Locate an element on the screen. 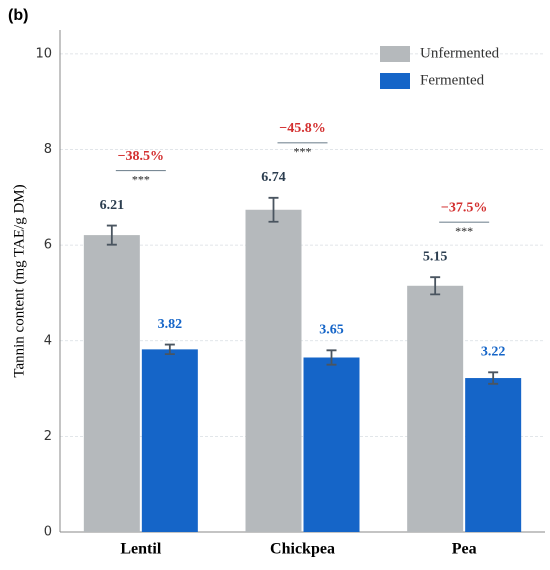  y-tick-label: 10 is located at coordinates (43, 53).